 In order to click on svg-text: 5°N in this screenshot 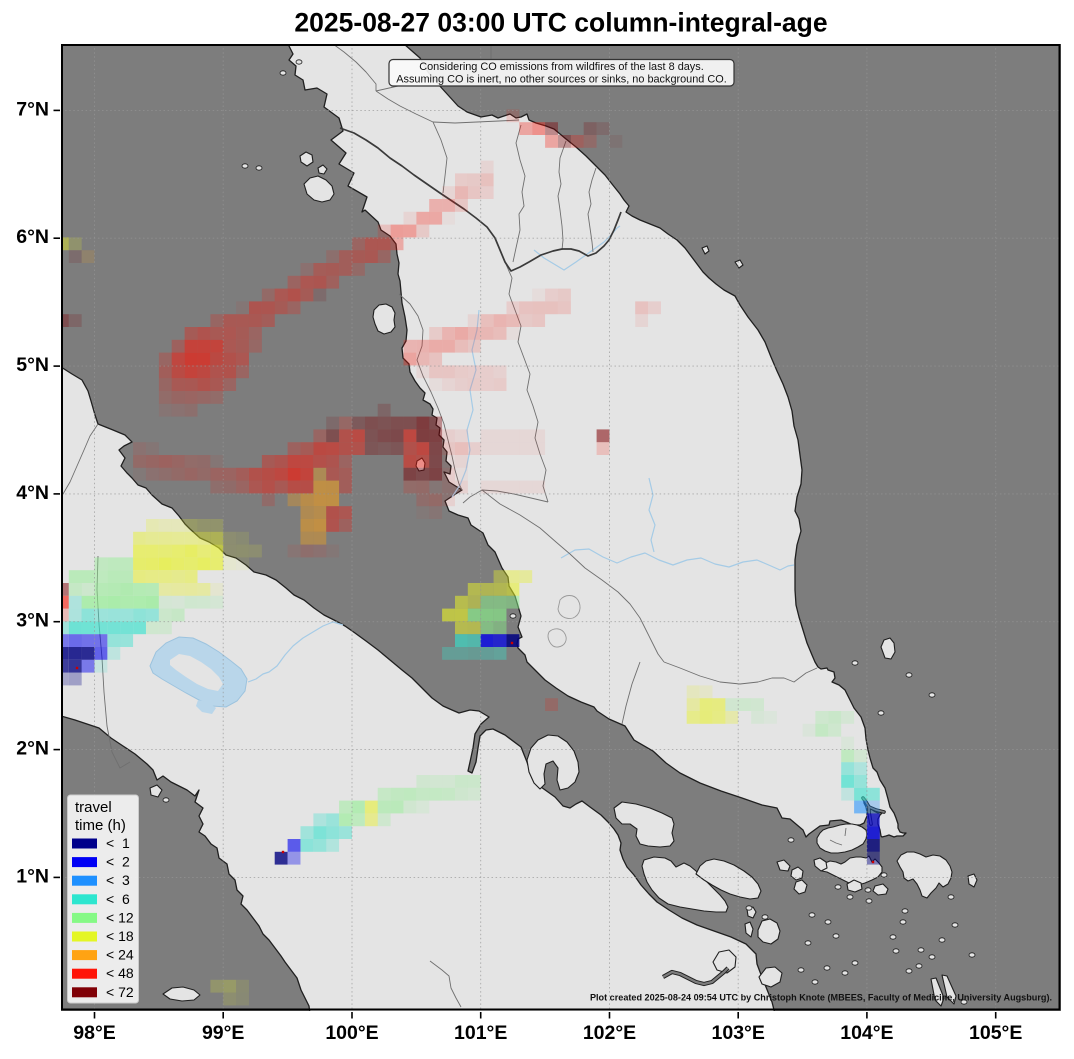, I will do `click(32, 365)`.